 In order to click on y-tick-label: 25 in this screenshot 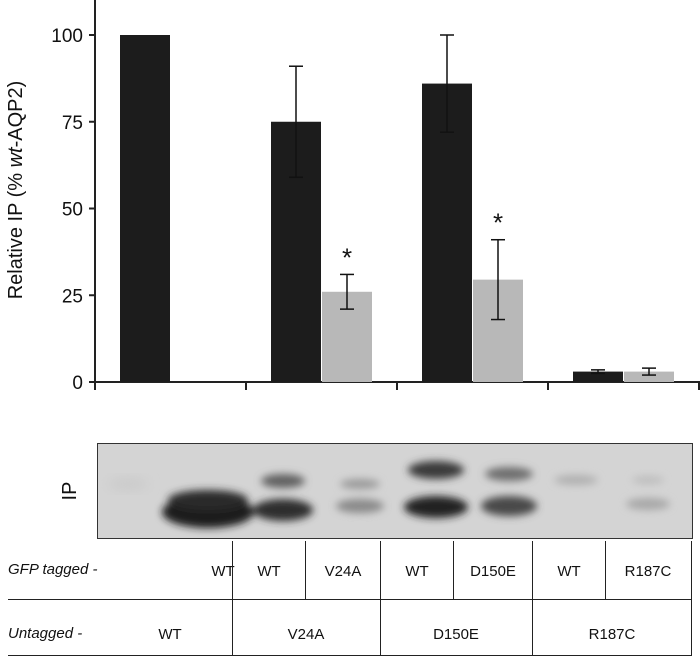, I will do `click(72, 296)`.